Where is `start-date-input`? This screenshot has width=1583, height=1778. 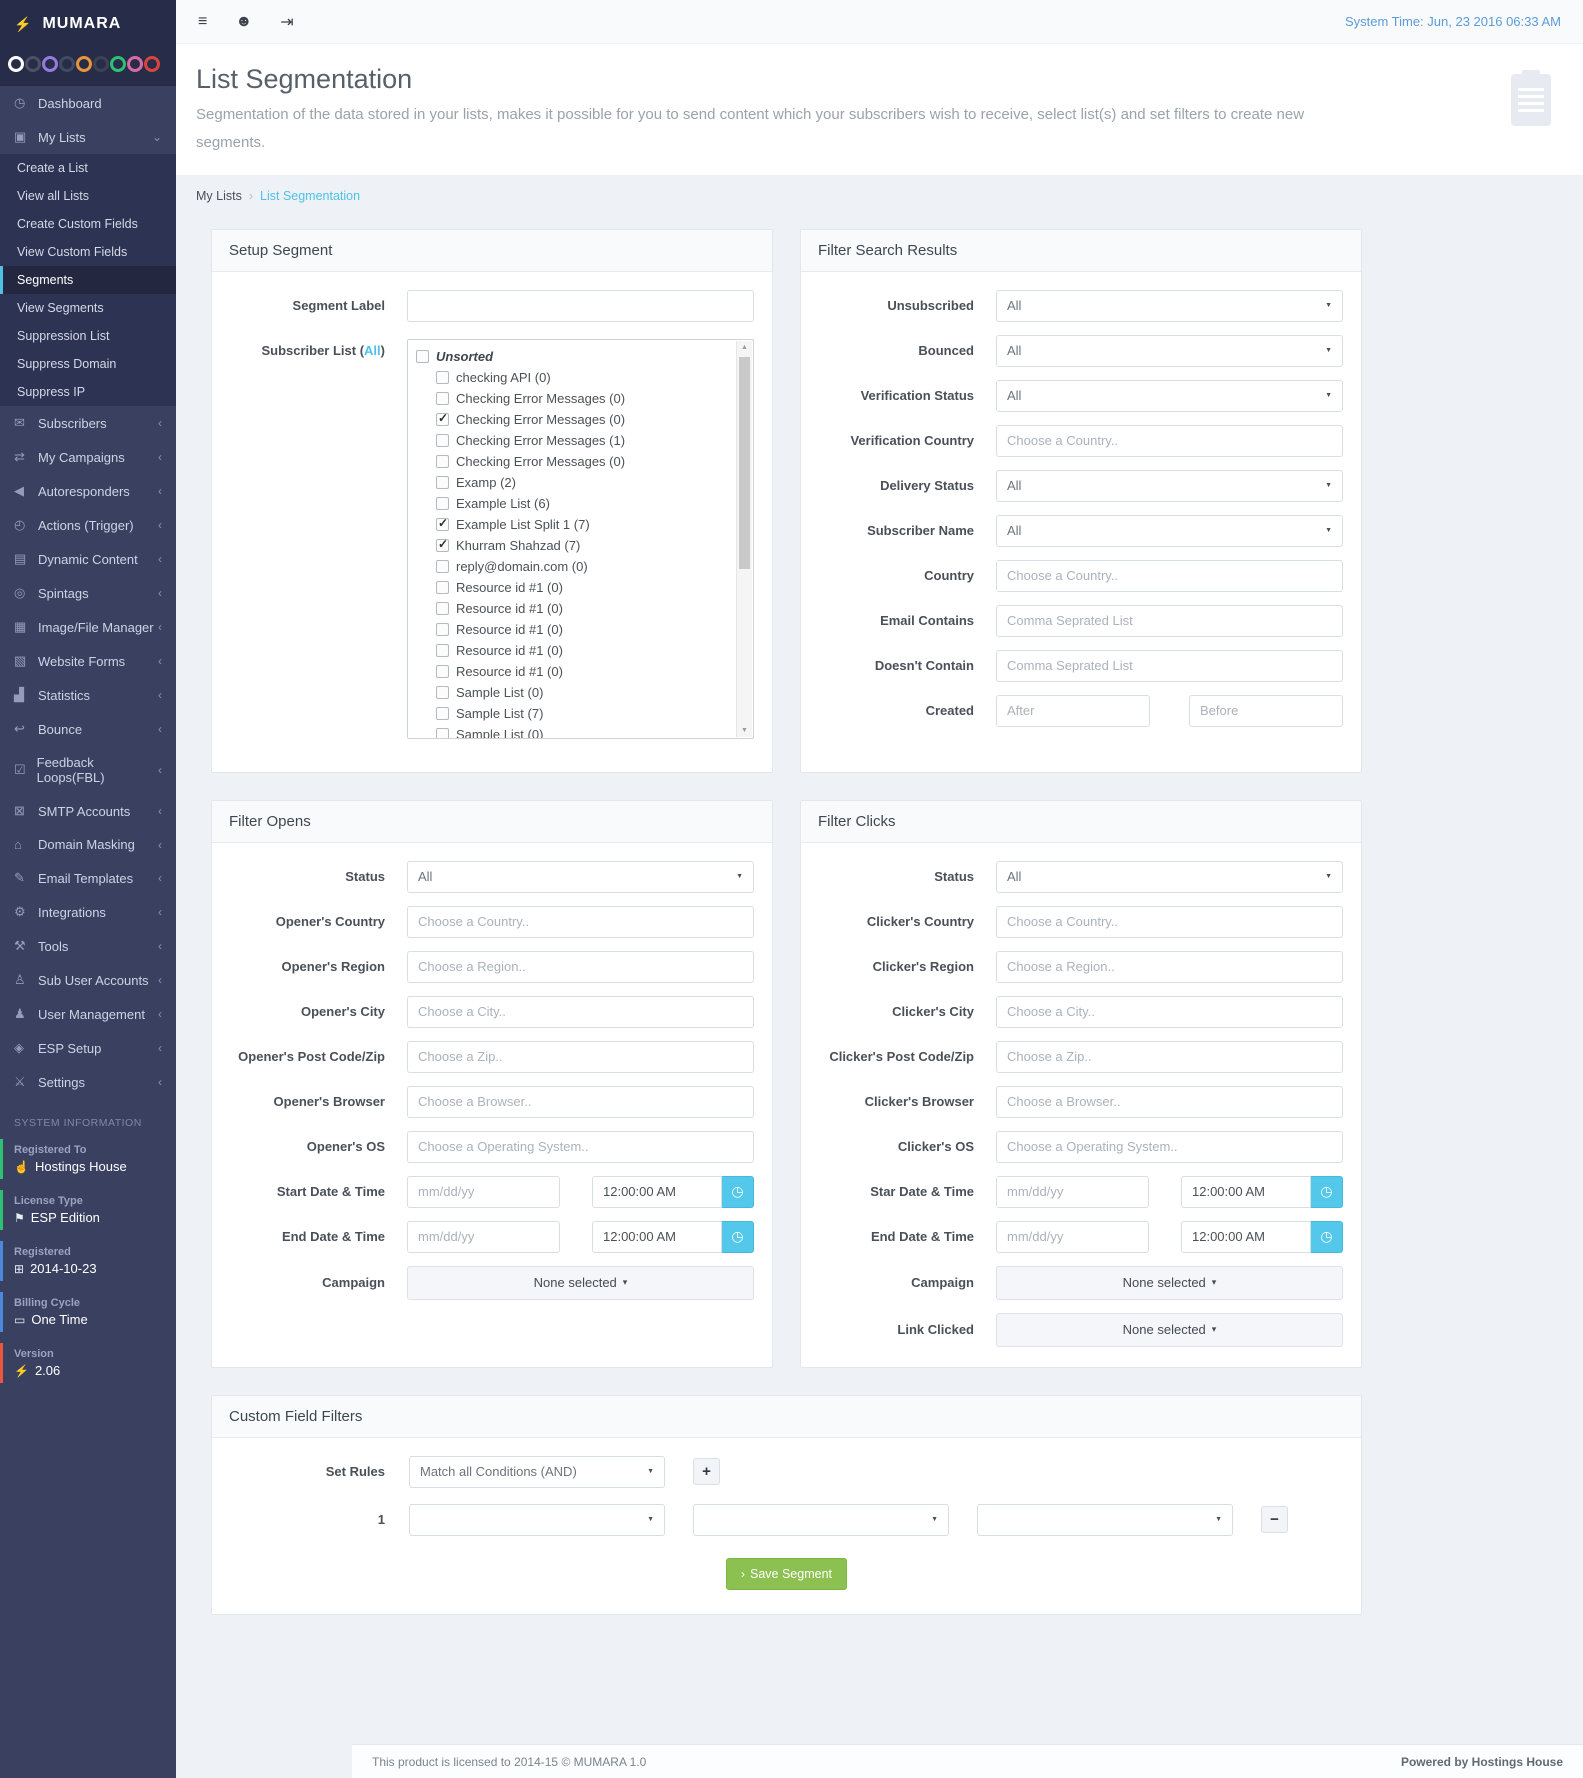 start-date-input is located at coordinates (483, 1191).